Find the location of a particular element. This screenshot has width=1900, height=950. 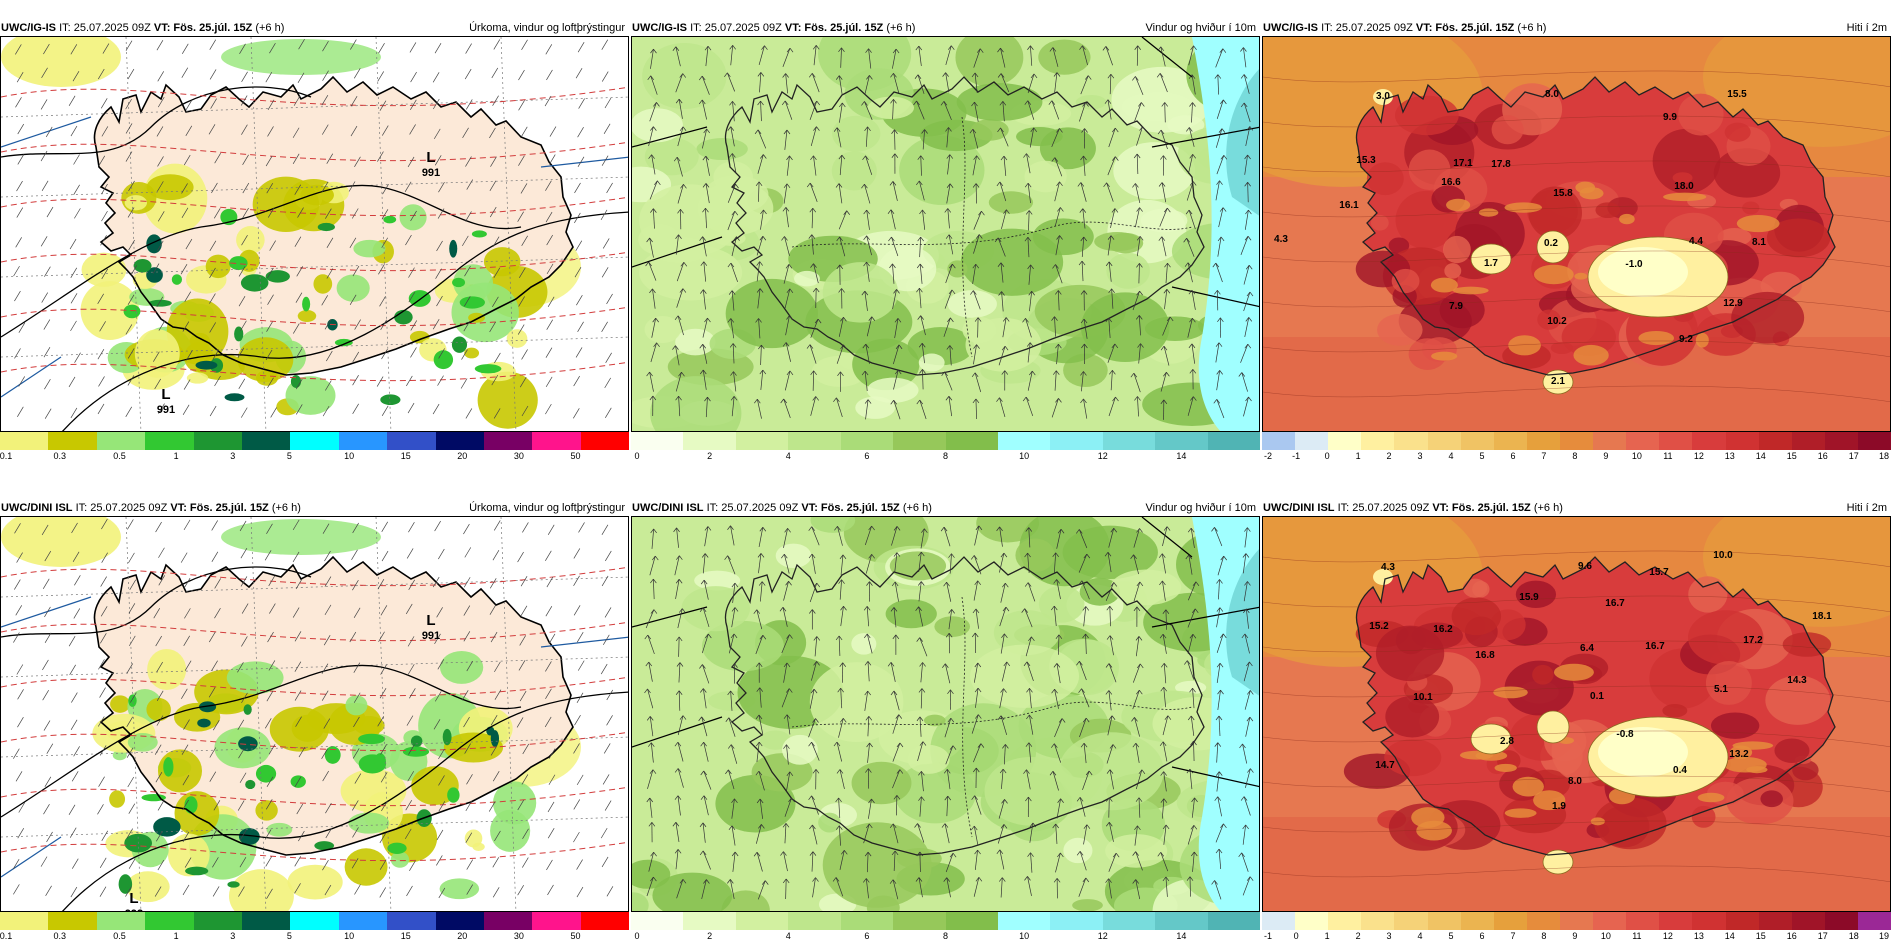

temperature-label: 7.9 is located at coordinates (1456, 306).